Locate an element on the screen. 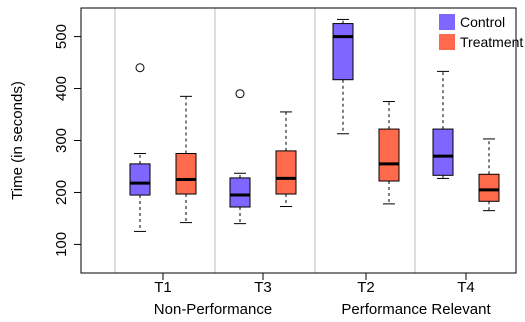 Image resolution: width=525 pixels, height=322 pixels. category-label-T3: T3 is located at coordinates (263, 287).